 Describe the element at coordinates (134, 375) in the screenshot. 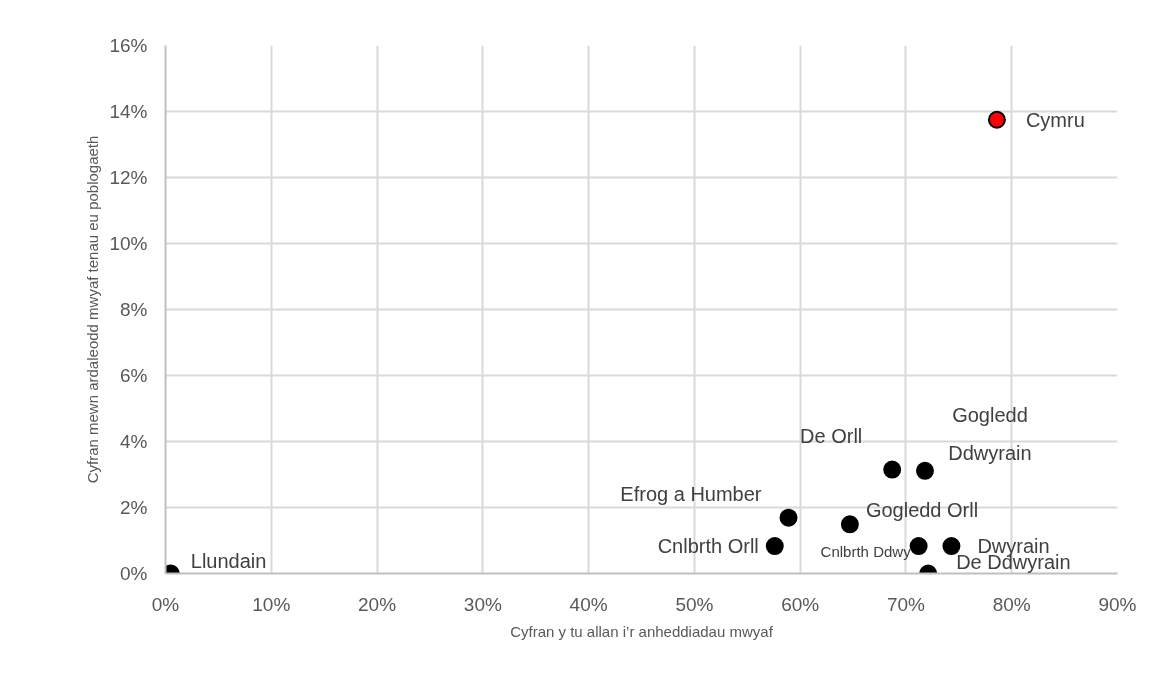

I see `y-tick-label: 6%` at that location.